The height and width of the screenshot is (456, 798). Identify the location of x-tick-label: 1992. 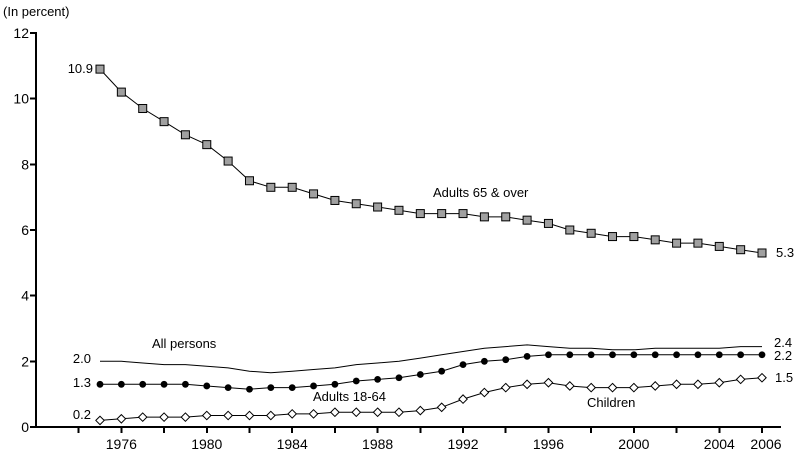
(462, 444).